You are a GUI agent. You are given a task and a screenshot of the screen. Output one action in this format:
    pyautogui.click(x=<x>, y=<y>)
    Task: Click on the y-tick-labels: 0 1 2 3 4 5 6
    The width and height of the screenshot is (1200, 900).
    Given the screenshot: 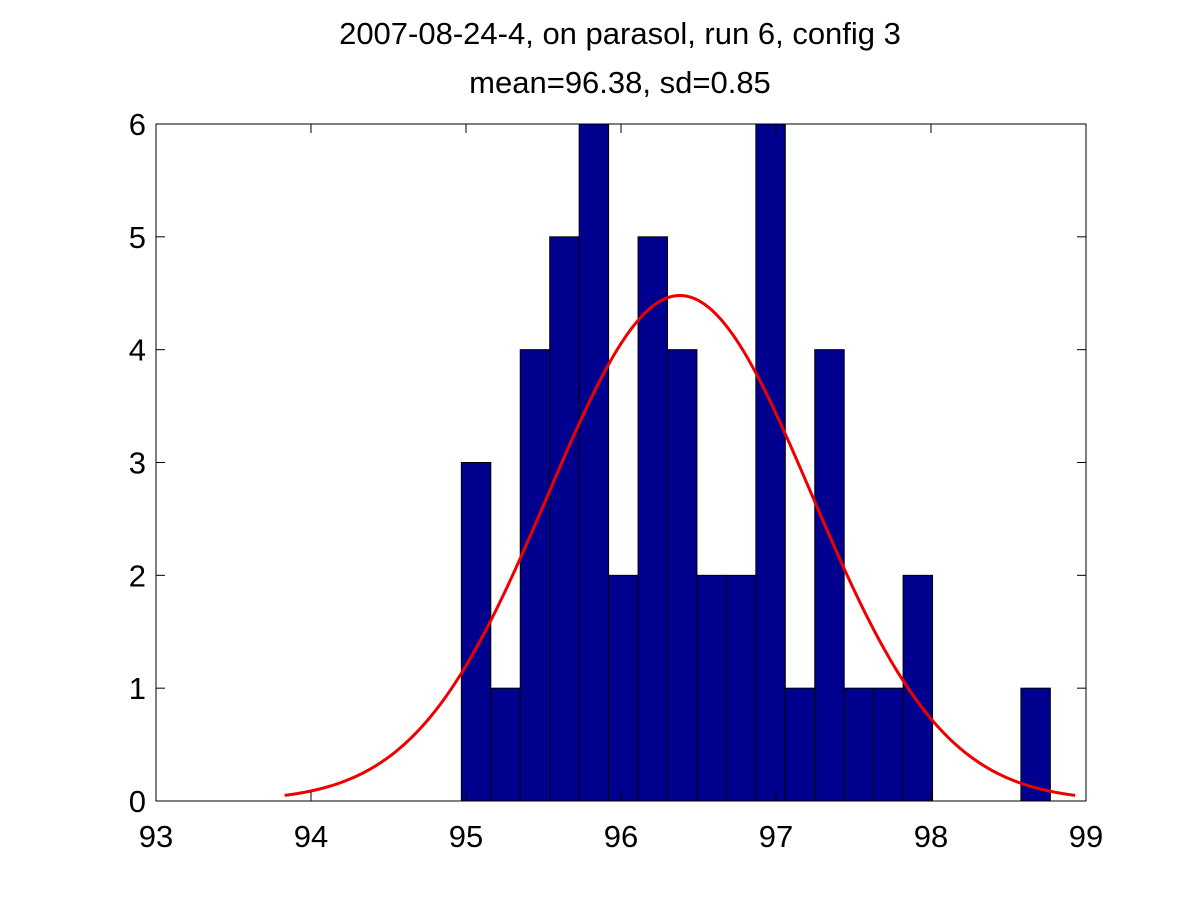 What is the action you would take?
    pyautogui.click(x=137, y=463)
    